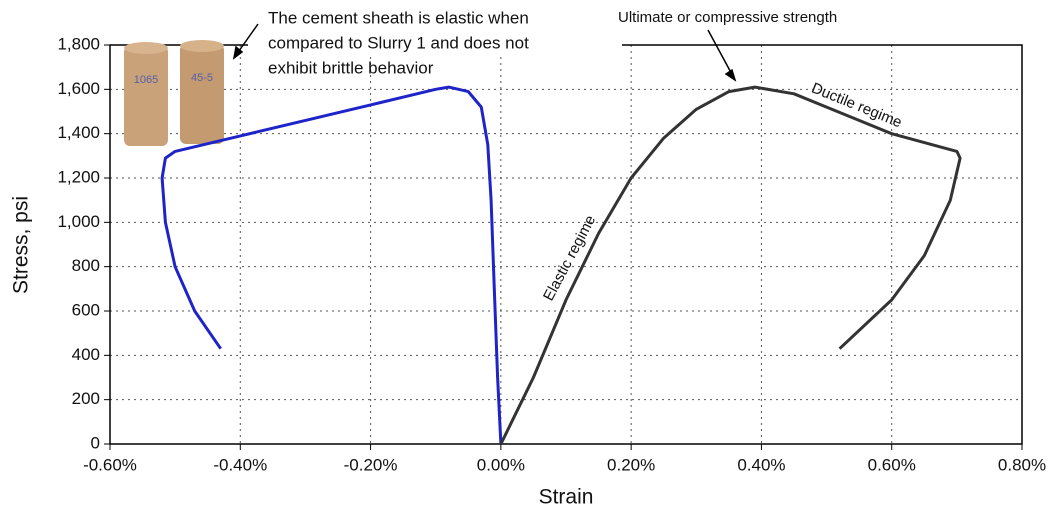 This screenshot has height=519, width=1056. I want to click on annotation: exhibit brittle behavior, so click(351, 67).